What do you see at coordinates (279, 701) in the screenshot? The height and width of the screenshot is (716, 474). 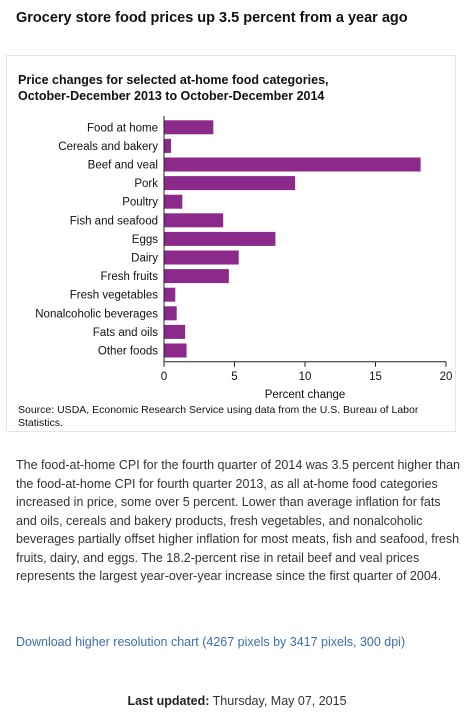 I see `last-updated-date: Thursday, May 07, 2015` at bounding box center [279, 701].